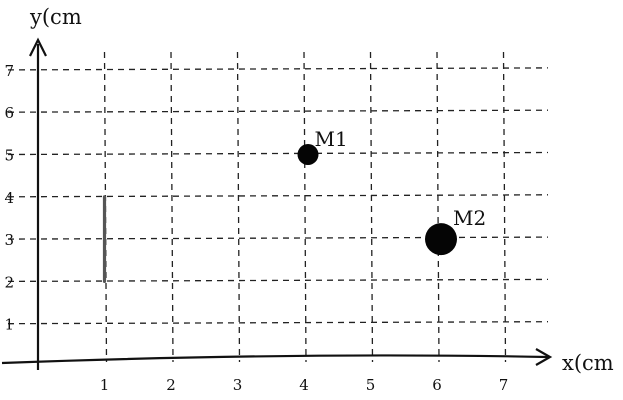 The width and height of the screenshot is (623, 400). I want to click on x-tick-label-6: 6, so click(437, 385).